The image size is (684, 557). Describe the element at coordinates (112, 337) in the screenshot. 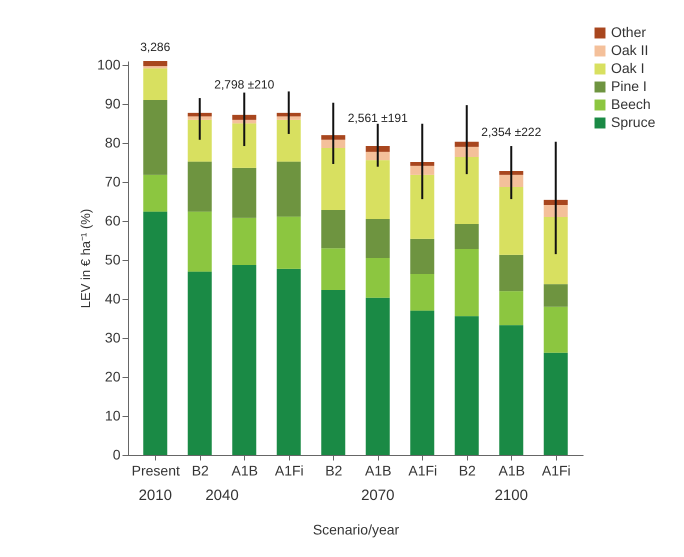

I see `y-tick-label: 30` at that location.